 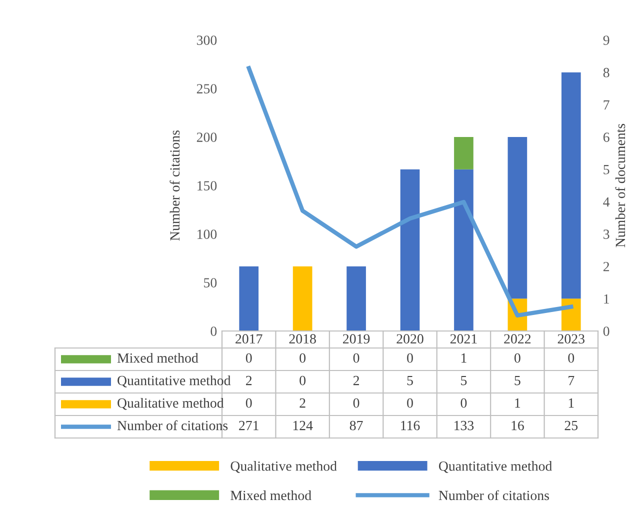 What do you see at coordinates (410, 425) in the screenshot?
I see `data-label: 116` at bounding box center [410, 425].